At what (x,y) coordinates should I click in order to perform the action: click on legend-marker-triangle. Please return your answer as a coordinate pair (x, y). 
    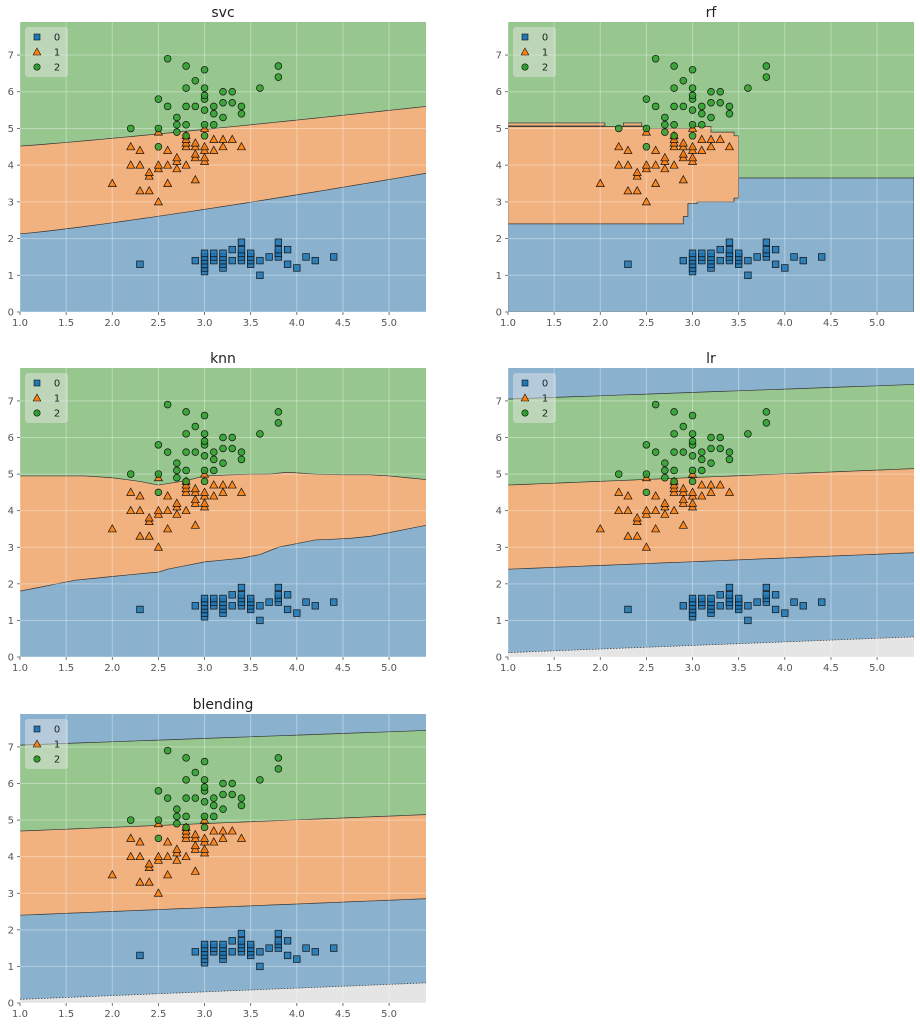
    Looking at the image, I should click on (37, 397).